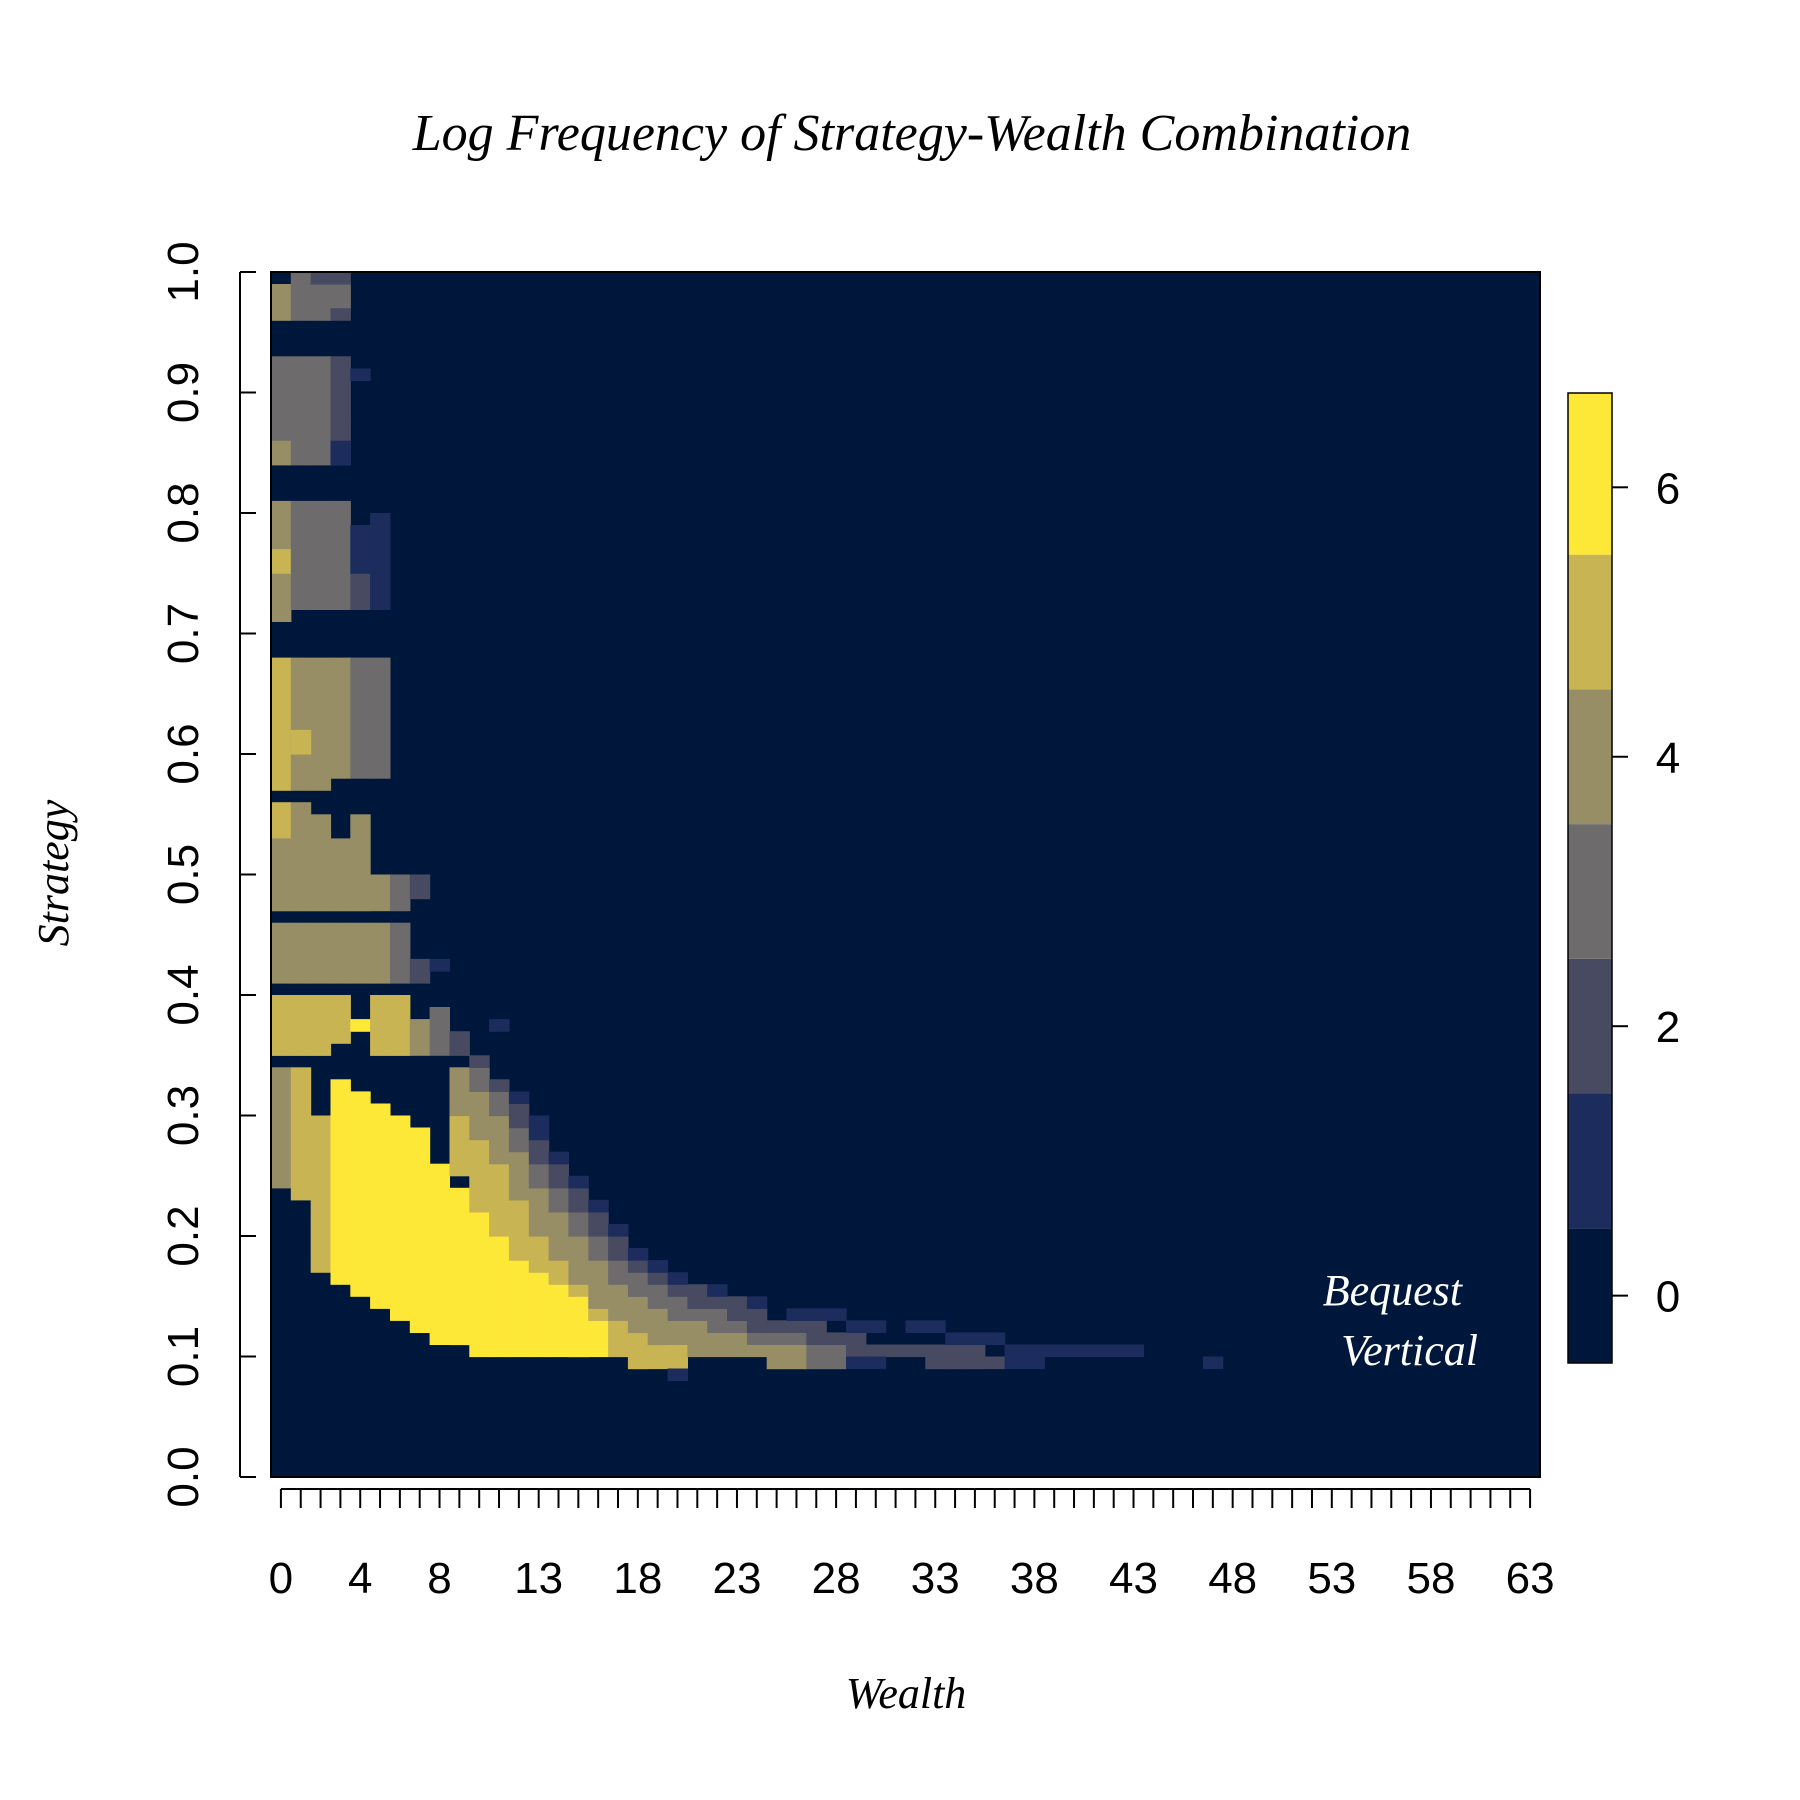  Describe the element at coordinates (183, 633) in the screenshot. I see `y-tick-label: 0.7` at that location.